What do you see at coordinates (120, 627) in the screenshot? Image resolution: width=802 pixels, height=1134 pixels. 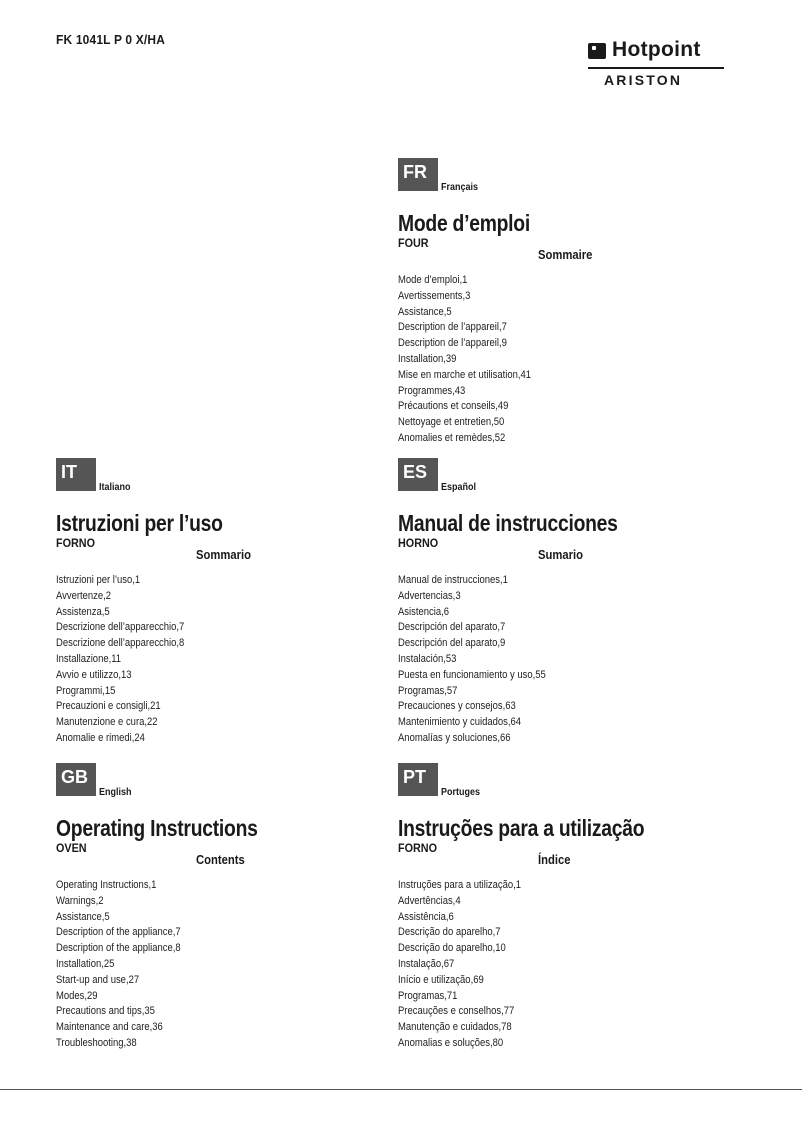 I see `contents-item: Descrizione dell’apparecchio,7` at bounding box center [120, 627].